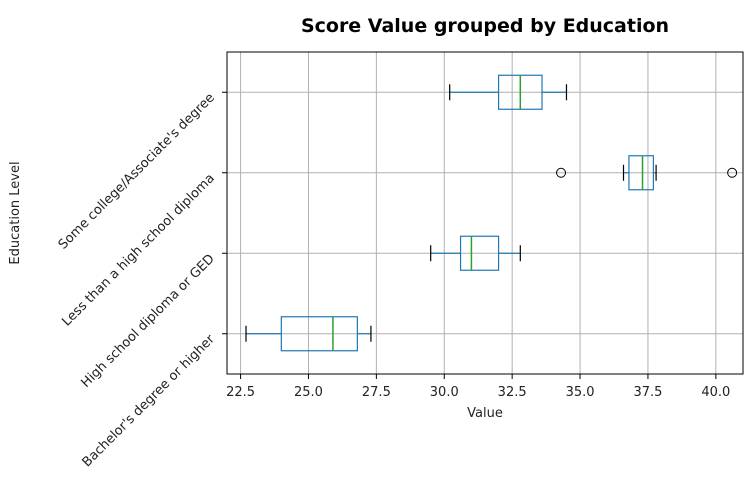 Image resolution: width=756 pixels, height=494 pixels. I want to click on y-axis-label: Education Level, so click(15, 212).